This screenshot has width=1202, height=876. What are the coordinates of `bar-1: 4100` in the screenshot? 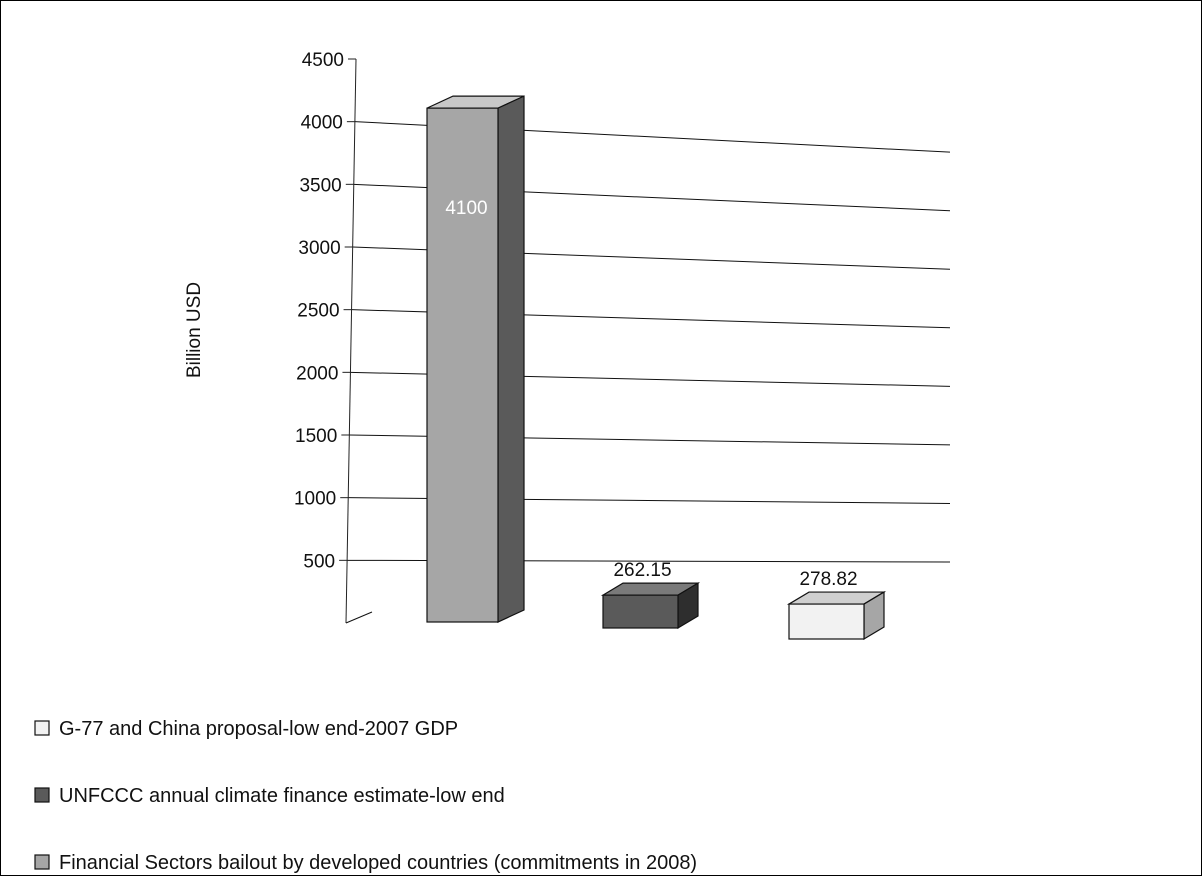 It's located at (475, 359).